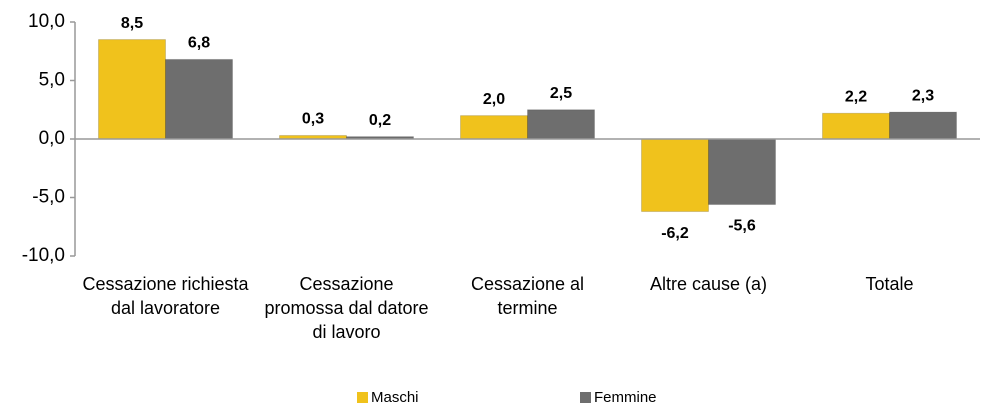  I want to click on value-label: 8,5, so click(132, 23).